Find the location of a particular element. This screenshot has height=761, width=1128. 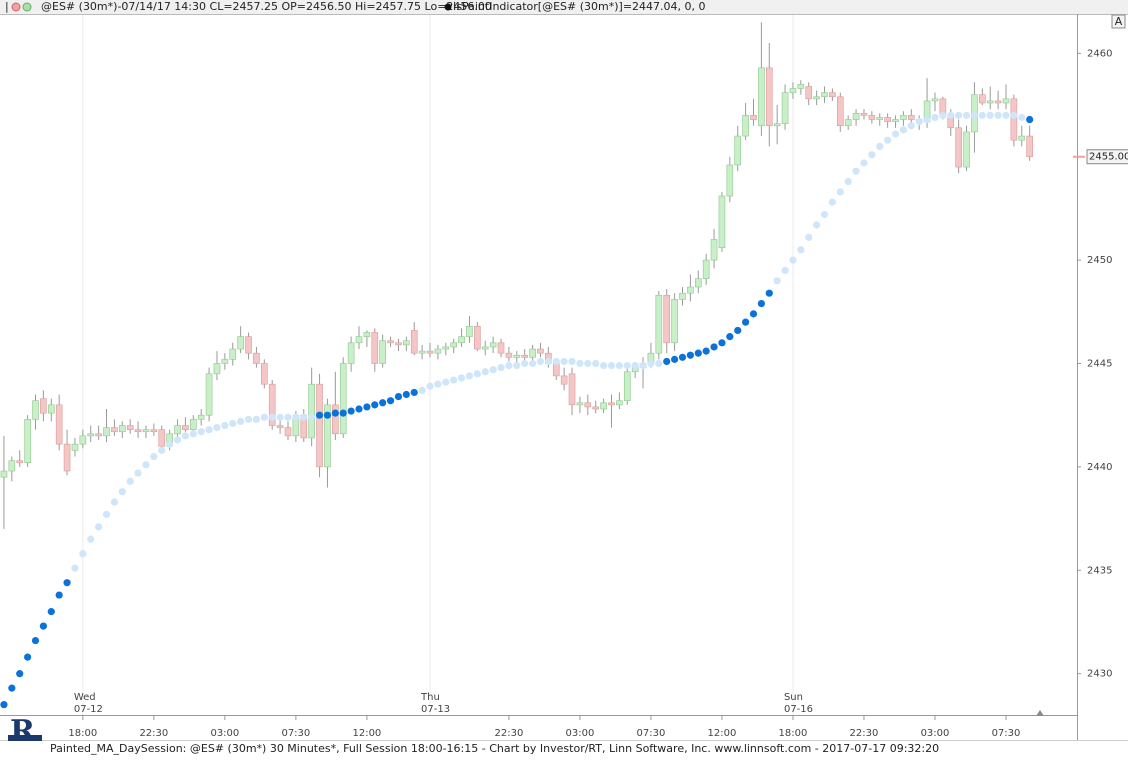

y-tick-label: 2440 is located at coordinates (1099, 467).